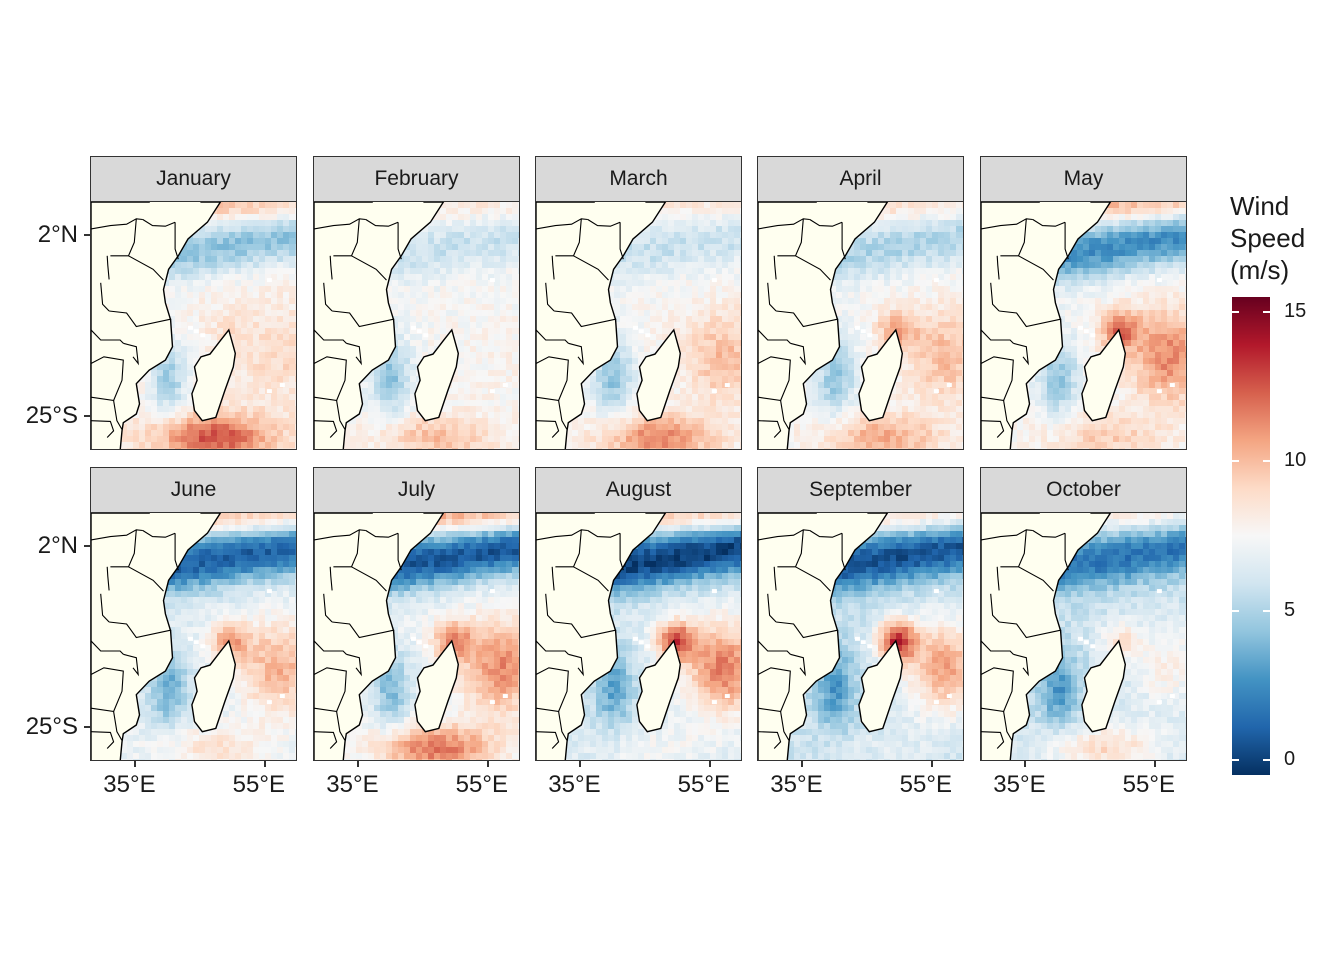 This screenshot has height=960, width=1344. Describe the element at coordinates (1290, 759) in the screenshot. I see `colorbar-tick-label: 0` at that location.